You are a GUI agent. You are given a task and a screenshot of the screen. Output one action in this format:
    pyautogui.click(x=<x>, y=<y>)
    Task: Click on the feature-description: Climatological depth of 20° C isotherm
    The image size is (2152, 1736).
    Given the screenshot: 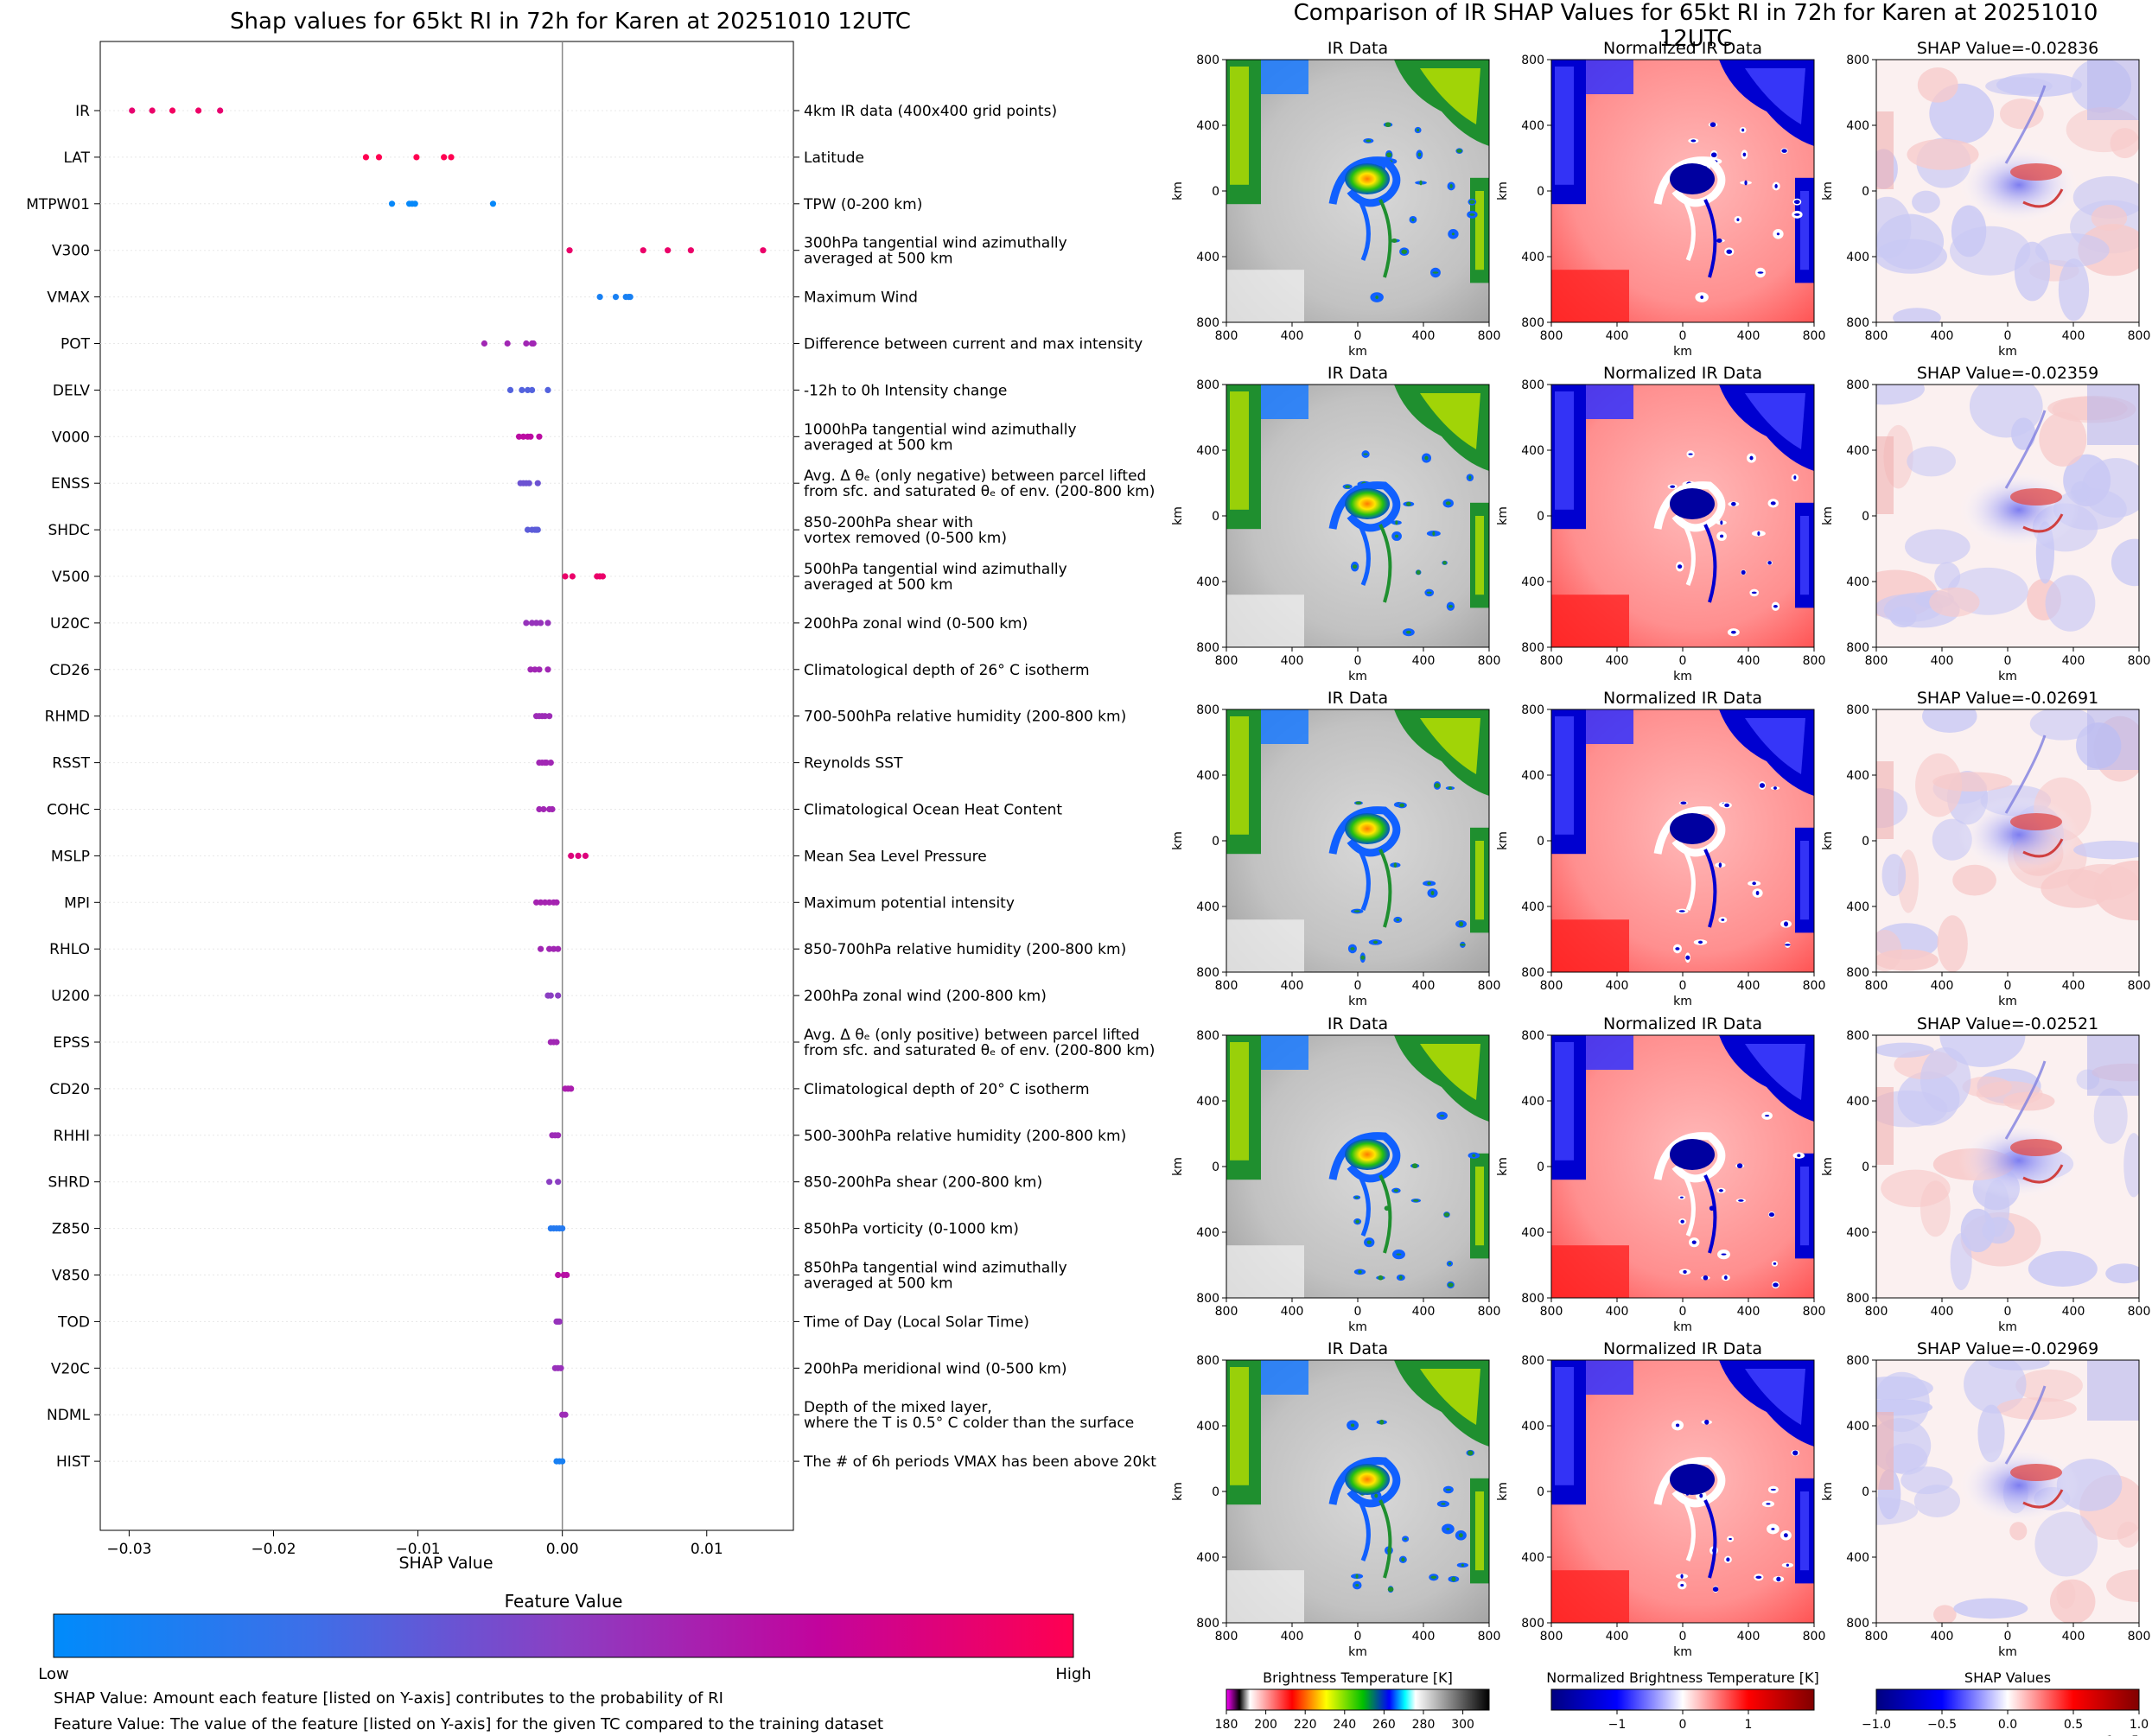 What is the action you would take?
    pyautogui.click(x=947, y=1089)
    